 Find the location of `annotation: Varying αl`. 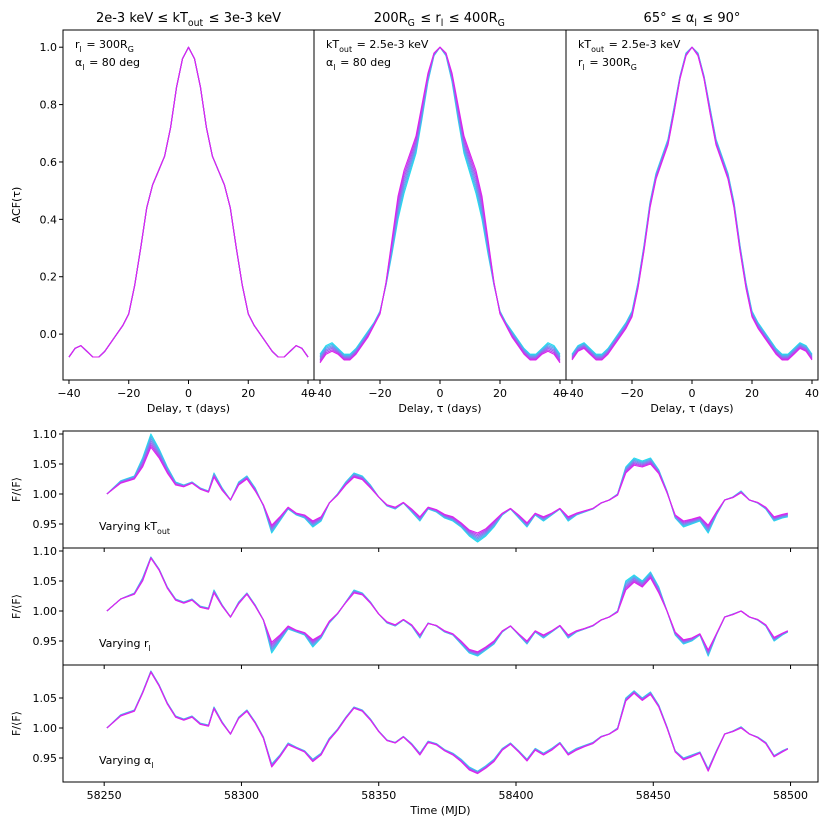

annotation: Varying αl is located at coordinates (127, 762).